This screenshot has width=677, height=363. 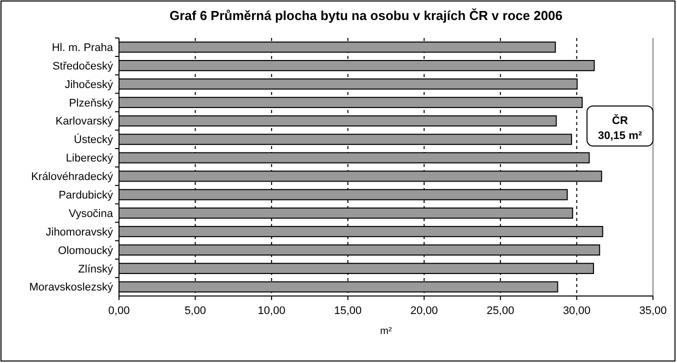 I want to click on y-tick-label: Olomoucký, so click(x=86, y=250).